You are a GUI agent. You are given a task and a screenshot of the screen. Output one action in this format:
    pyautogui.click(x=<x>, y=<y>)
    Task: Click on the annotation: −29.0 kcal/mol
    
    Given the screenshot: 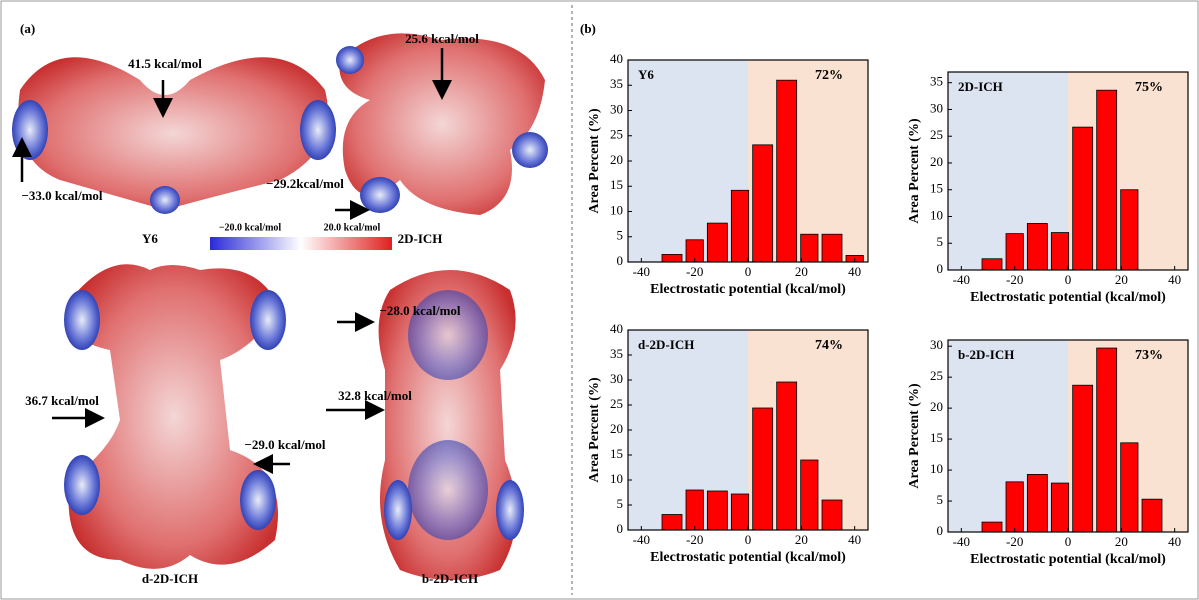 What is the action you would take?
    pyautogui.click(x=284, y=444)
    